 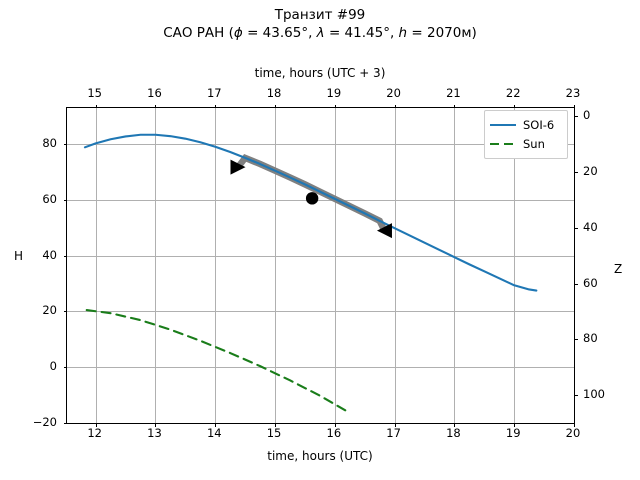 I want to click on x-tick-label-bottom: 20, so click(x=573, y=433).